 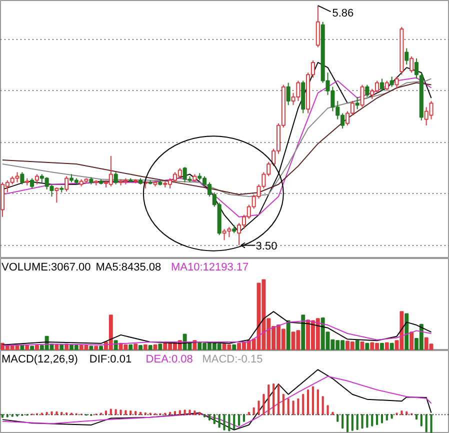 What do you see at coordinates (110, 360) in the screenshot?
I see `text: DIF:0.01` at bounding box center [110, 360].